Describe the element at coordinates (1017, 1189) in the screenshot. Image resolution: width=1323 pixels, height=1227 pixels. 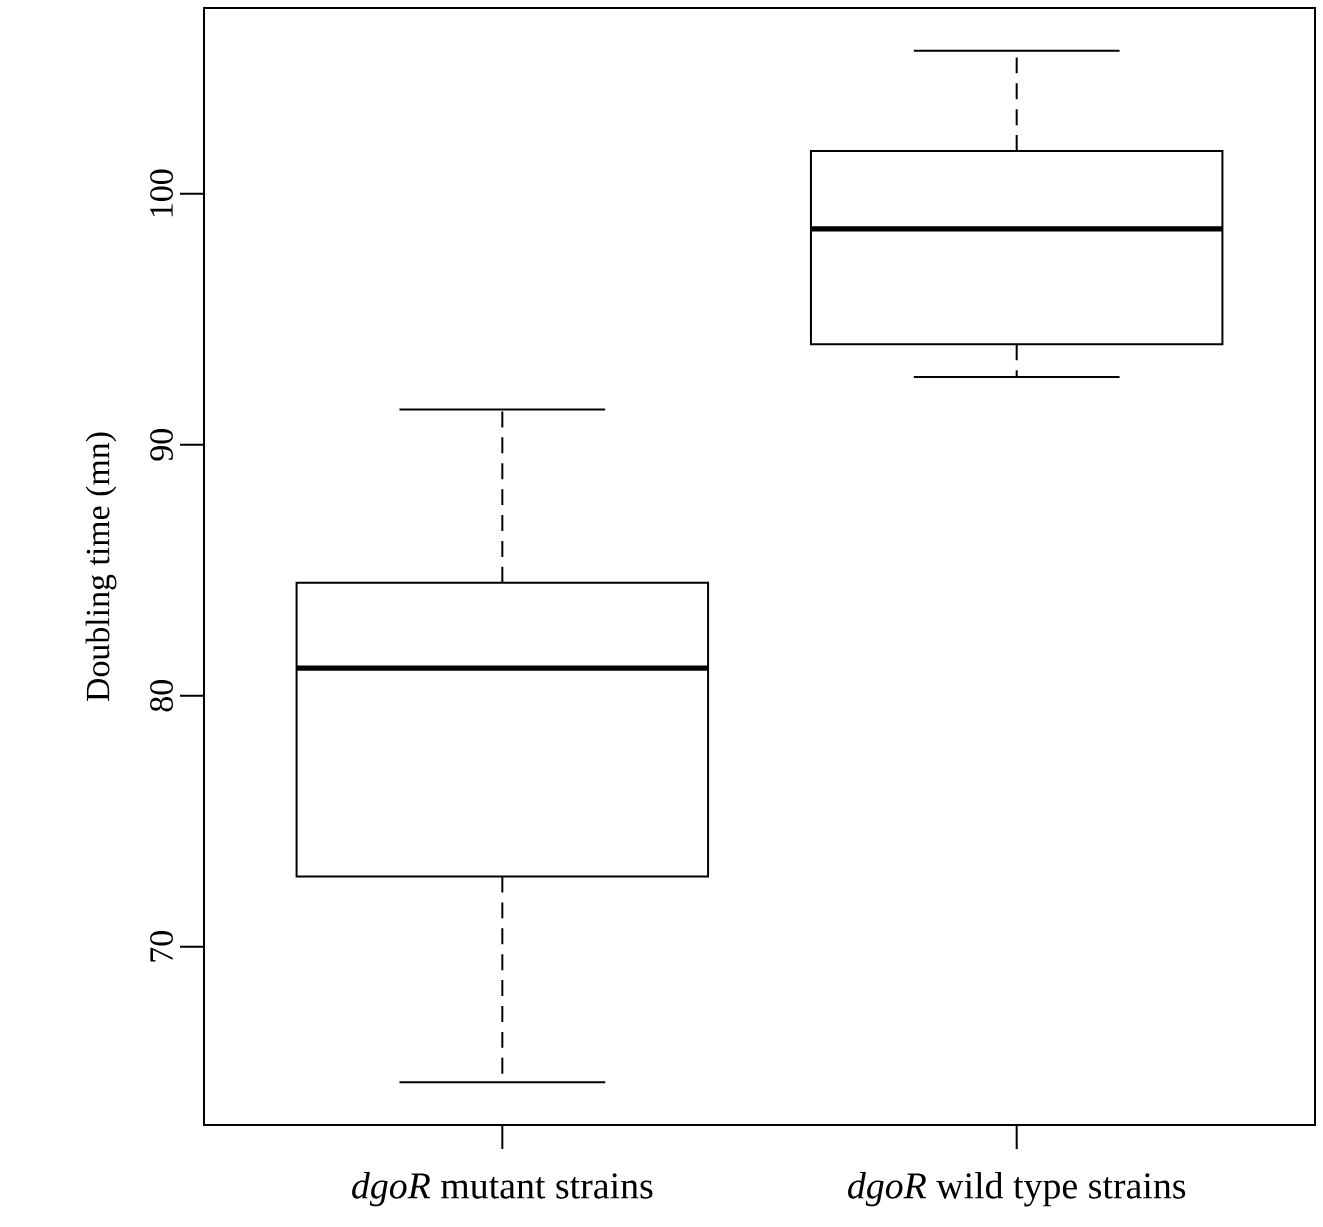
I see `x-tick-label: dgoR wild type strains` at that location.